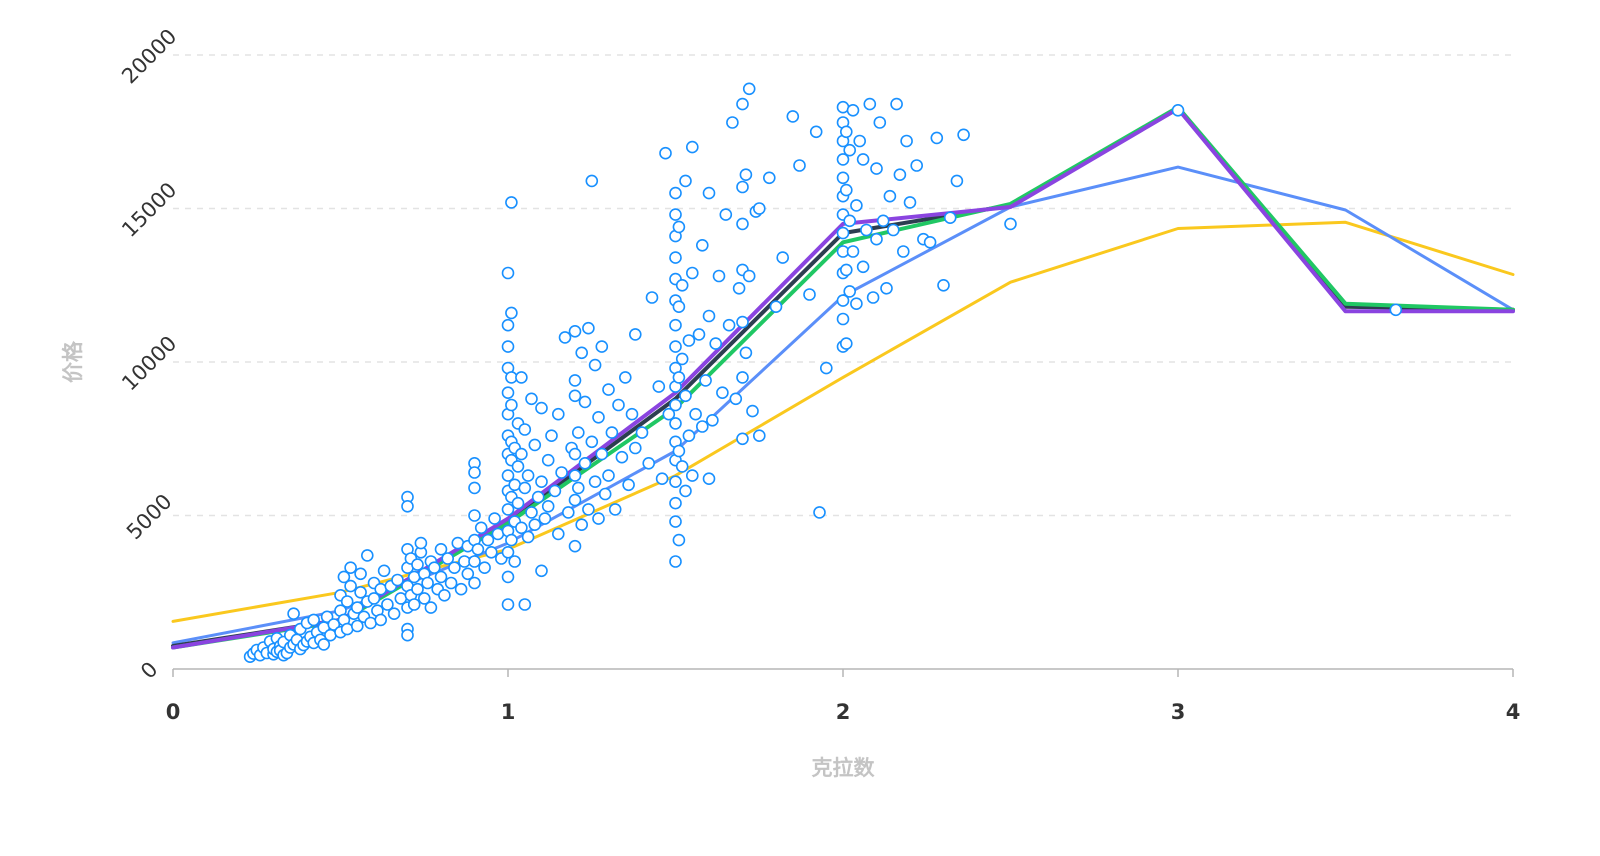  I want to click on axes, so click(843, 672).